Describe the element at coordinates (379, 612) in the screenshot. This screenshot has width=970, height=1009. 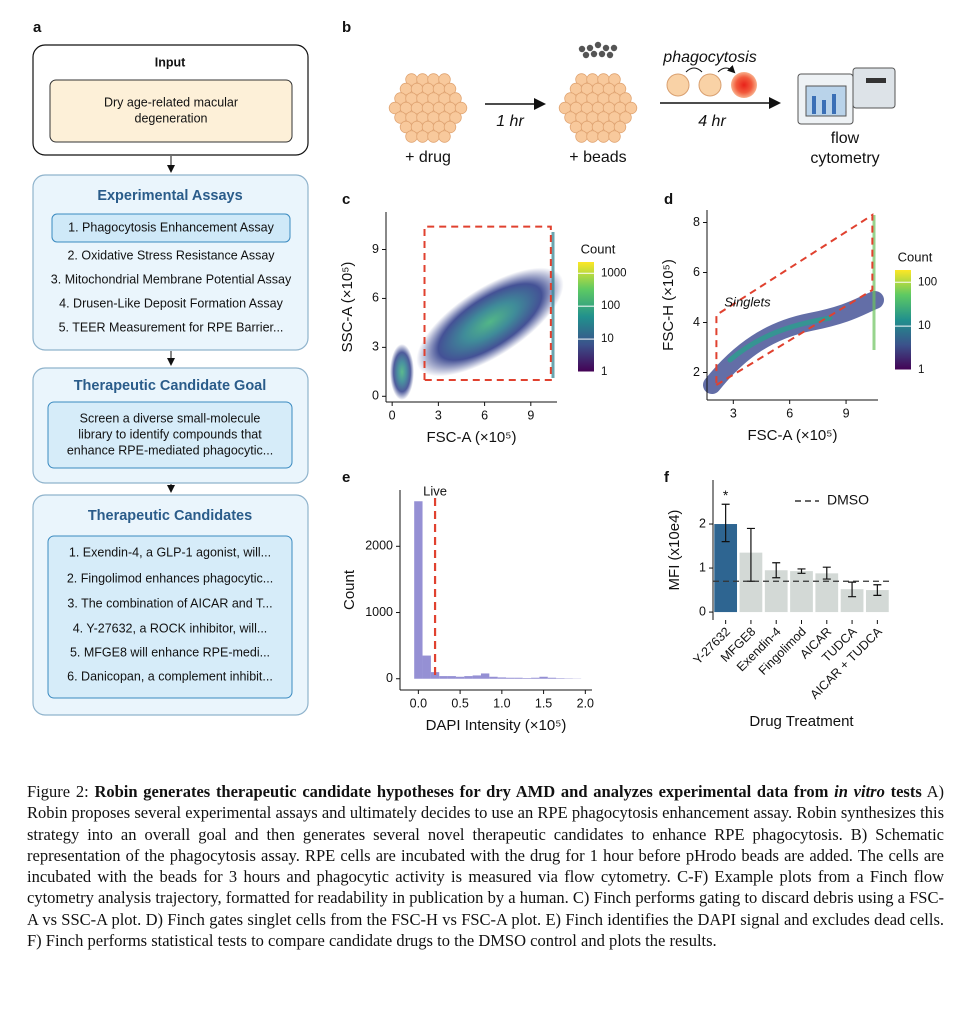
I see `y-tick-label: 1000` at that location.